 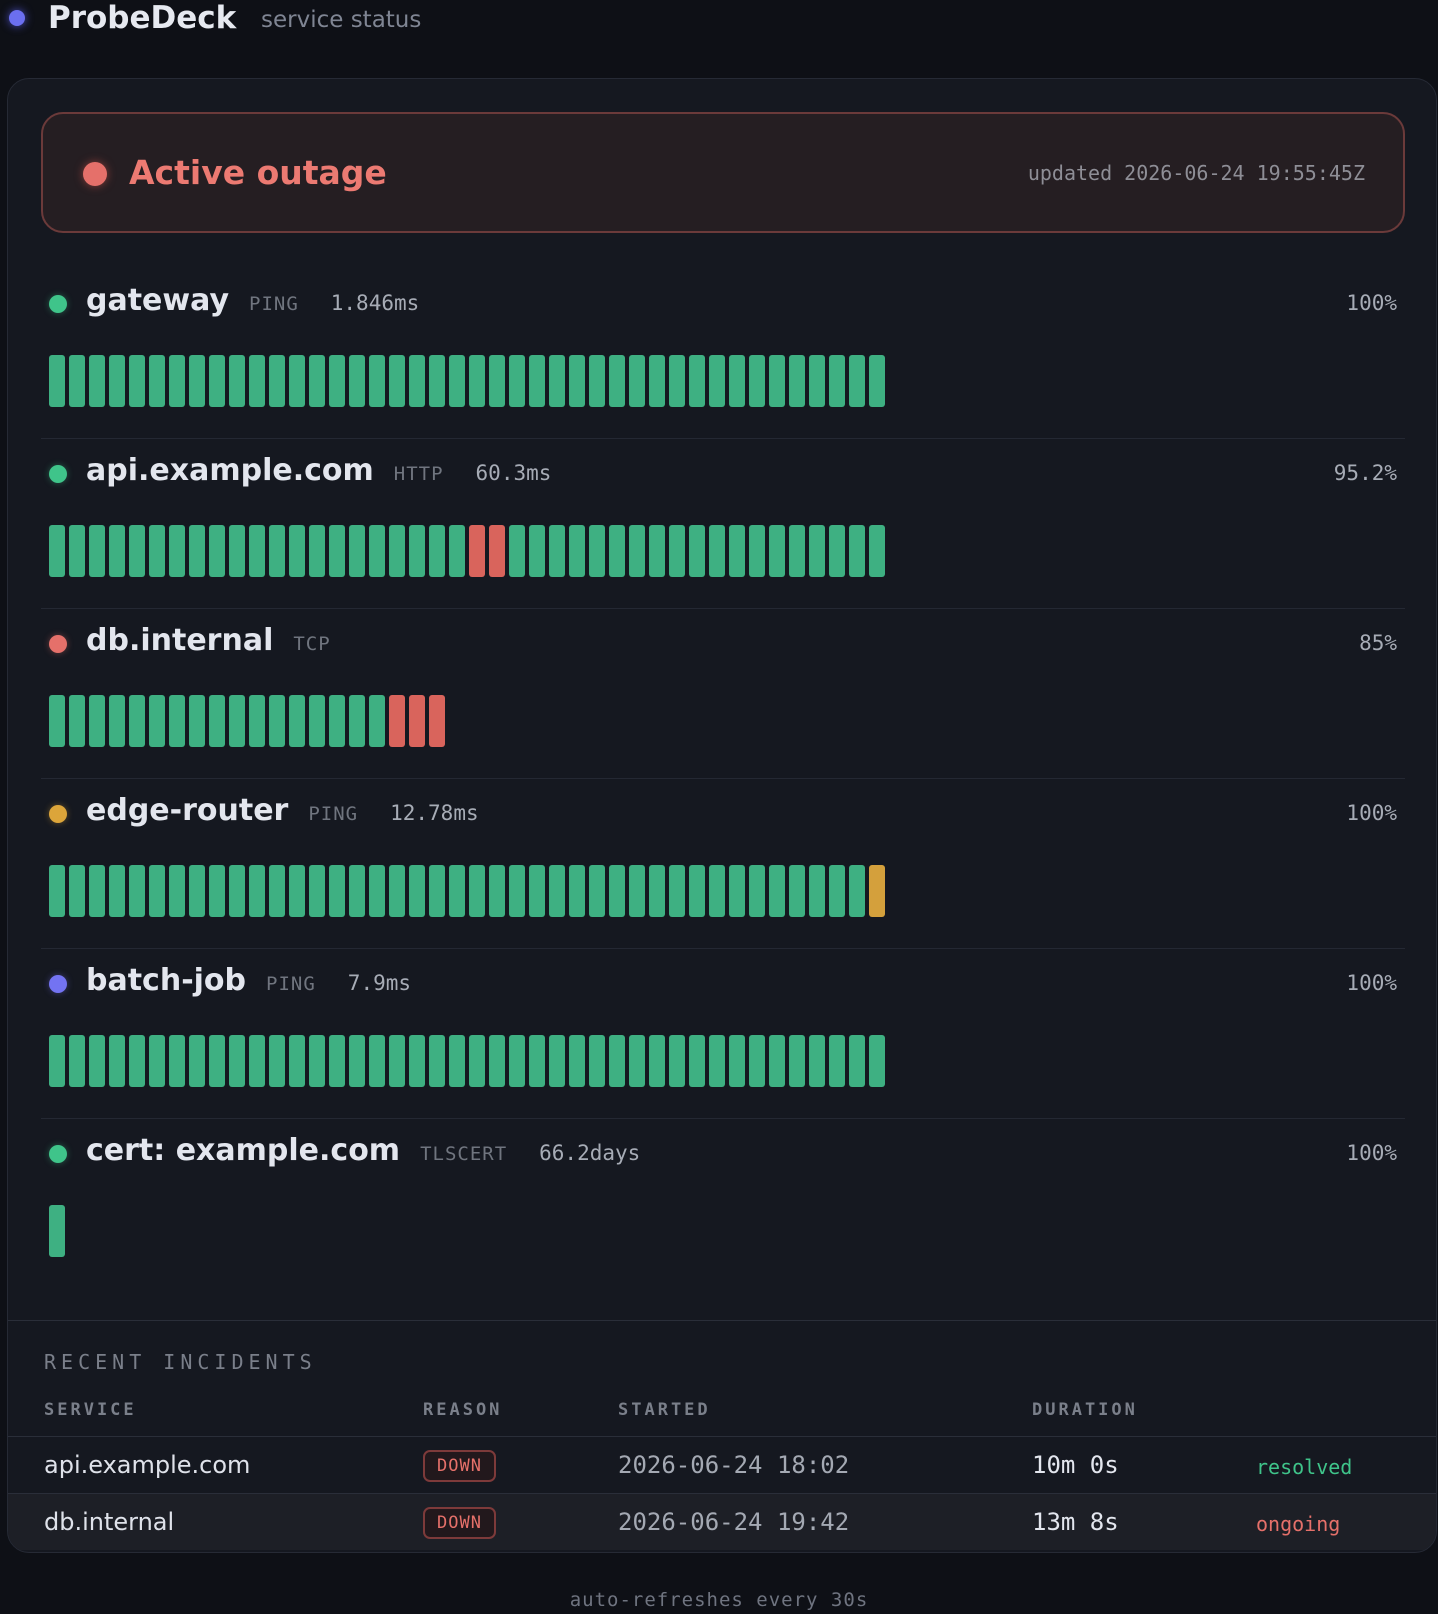 What do you see at coordinates (723, 864) in the screenshot?
I see `service-row: edge-router PING 12.78ms 100%` at bounding box center [723, 864].